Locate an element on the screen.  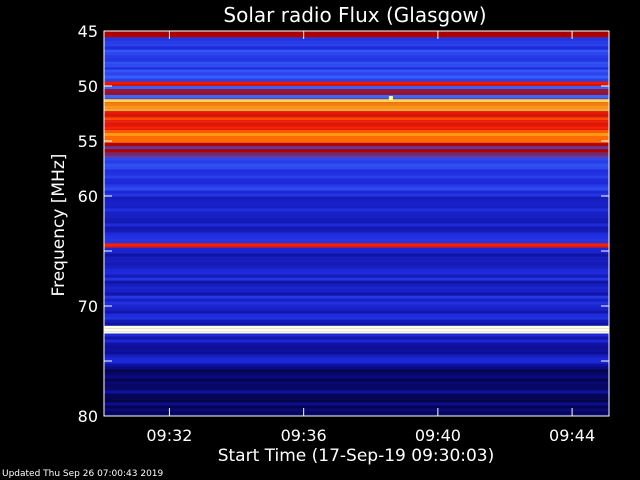
x-tick-label: 09:32 is located at coordinates (169, 435).